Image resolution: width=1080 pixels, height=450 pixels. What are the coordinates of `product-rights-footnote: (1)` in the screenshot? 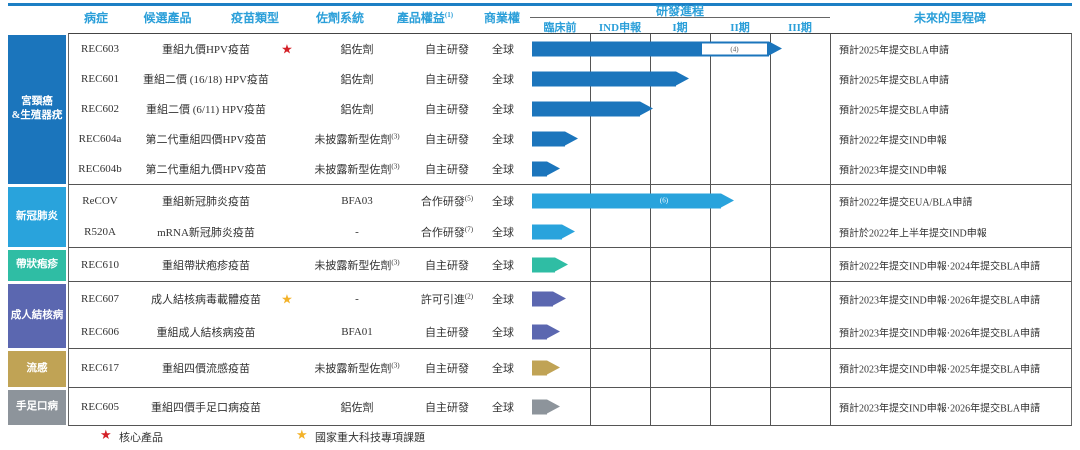 It's located at (449, 15).